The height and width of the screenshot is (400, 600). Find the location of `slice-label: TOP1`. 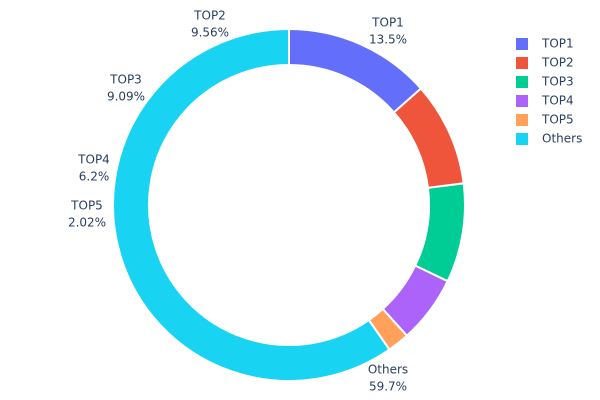

slice-label: TOP1 is located at coordinates (387, 23).